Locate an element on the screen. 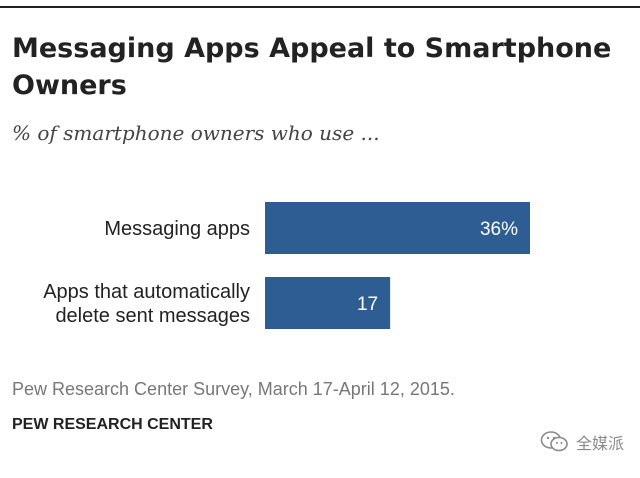 This screenshot has height=478, width=640. organization-name: PEW RESEARCH CENTER is located at coordinates (112, 424).